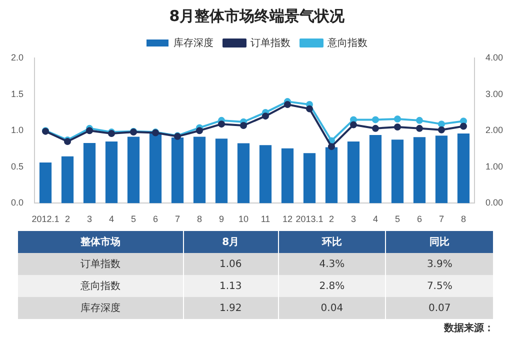  I want to click on text: 8月, so click(230, 242).